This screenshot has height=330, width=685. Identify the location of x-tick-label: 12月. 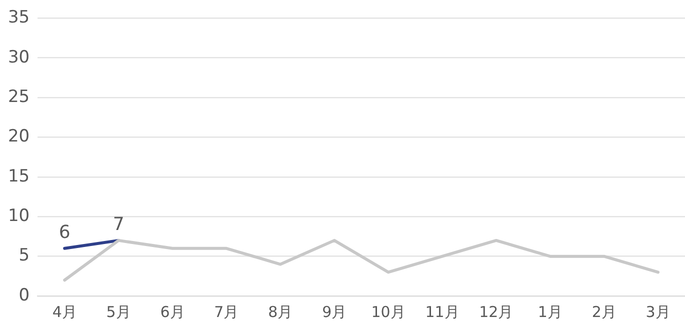
(496, 311).